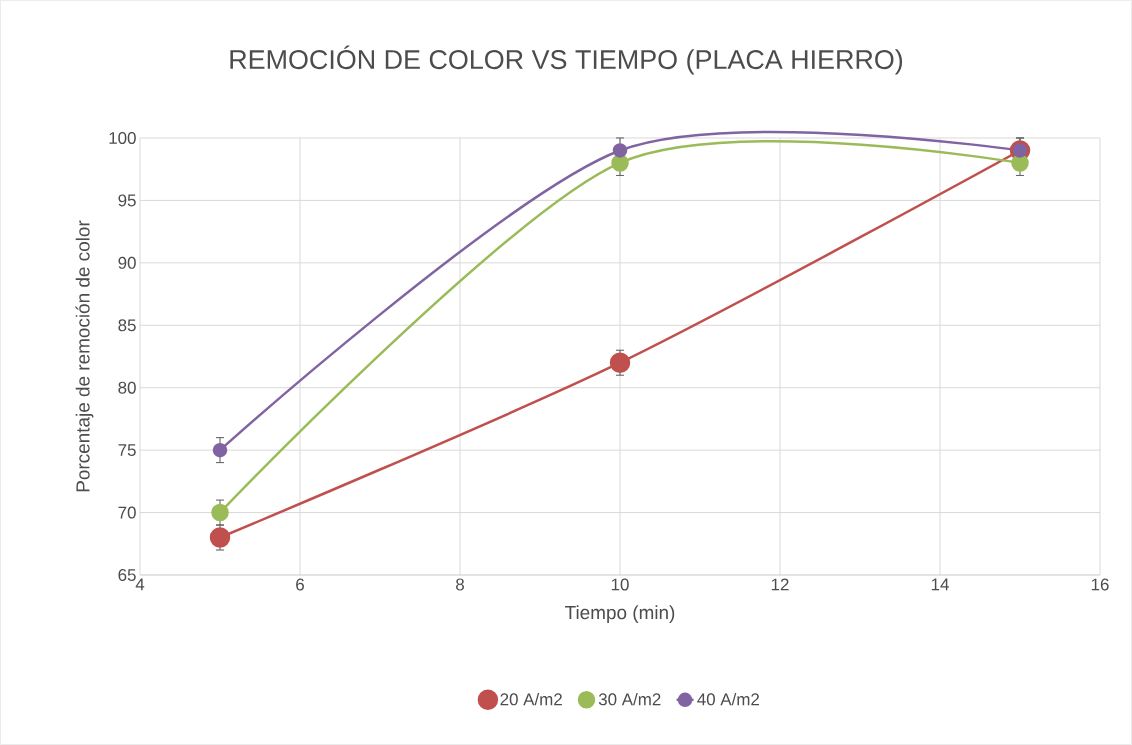  Describe the element at coordinates (1100, 584) in the screenshot. I see `x-tick-label: 16` at that location.